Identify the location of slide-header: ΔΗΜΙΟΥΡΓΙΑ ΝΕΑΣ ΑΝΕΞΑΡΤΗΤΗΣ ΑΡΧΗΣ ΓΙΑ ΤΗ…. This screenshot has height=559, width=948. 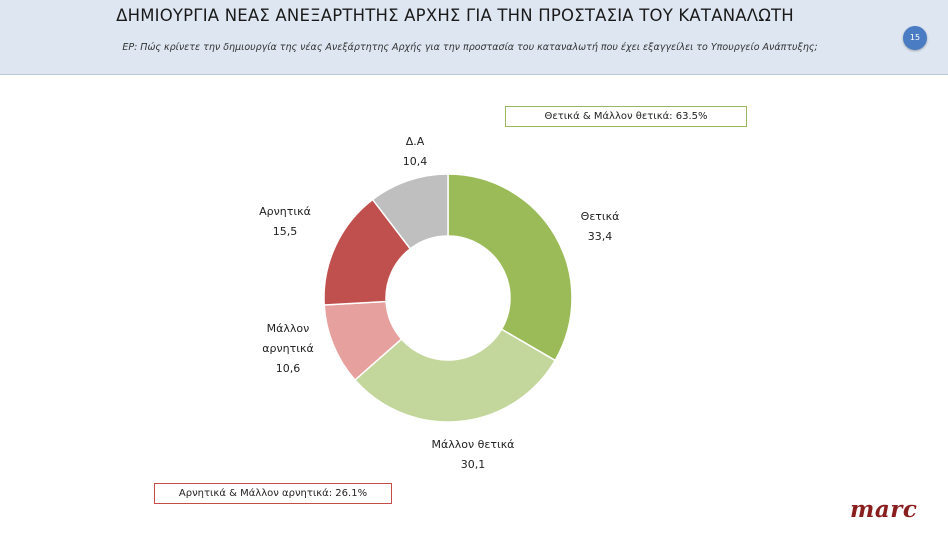
(474, 37).